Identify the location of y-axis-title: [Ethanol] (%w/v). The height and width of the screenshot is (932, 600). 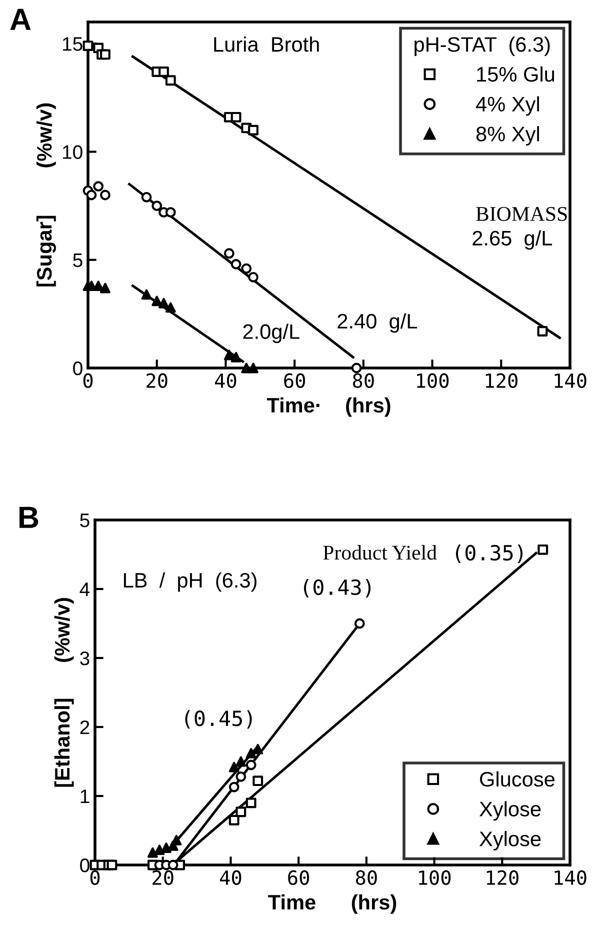
(64, 692).